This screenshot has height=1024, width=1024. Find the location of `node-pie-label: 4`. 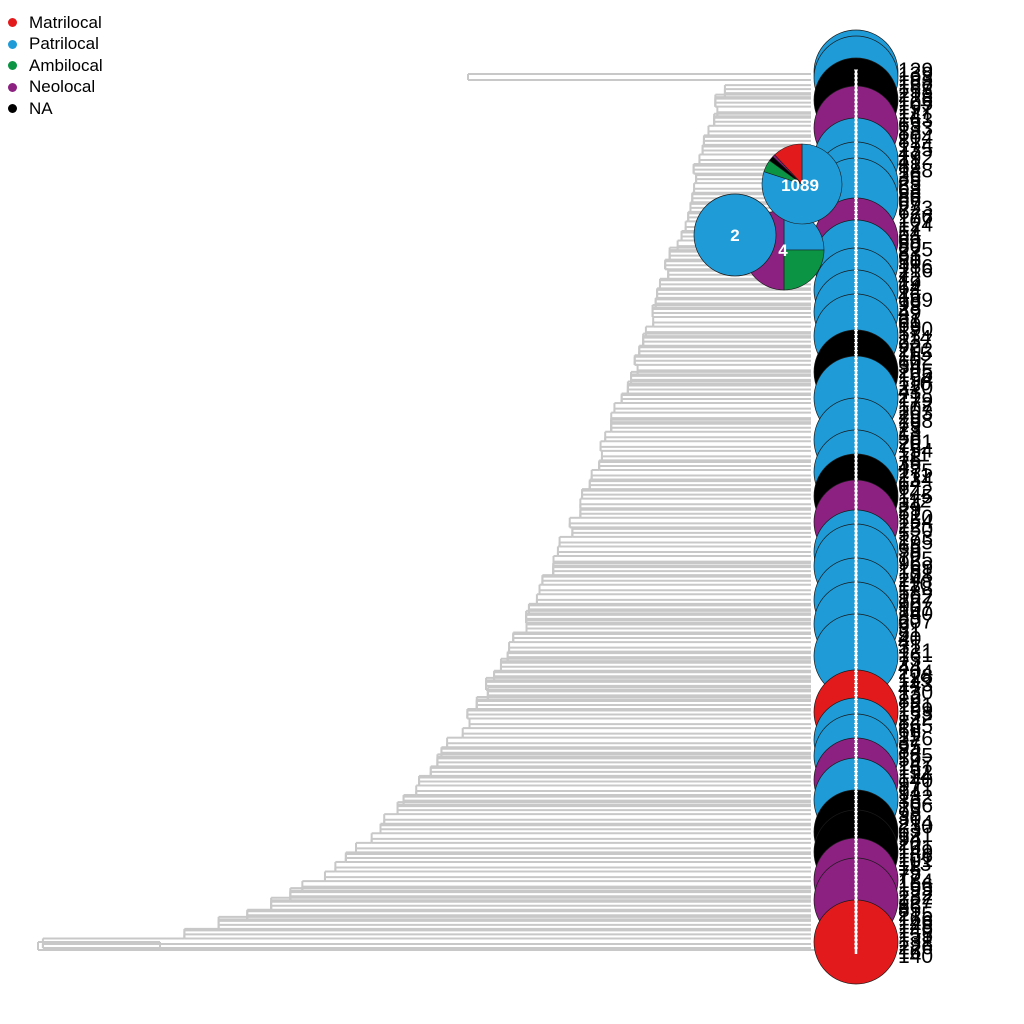

node-pie-label: 4 is located at coordinates (783, 250).